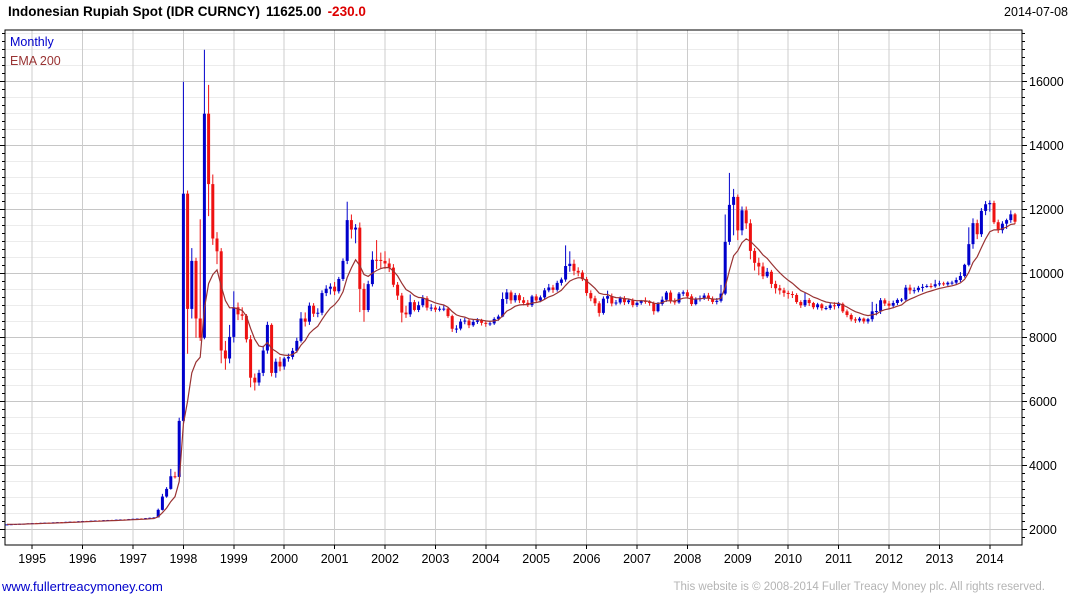 The height and width of the screenshot is (600, 1075). What do you see at coordinates (346, 11) in the screenshot?
I see `price-change: -230.0` at bounding box center [346, 11].